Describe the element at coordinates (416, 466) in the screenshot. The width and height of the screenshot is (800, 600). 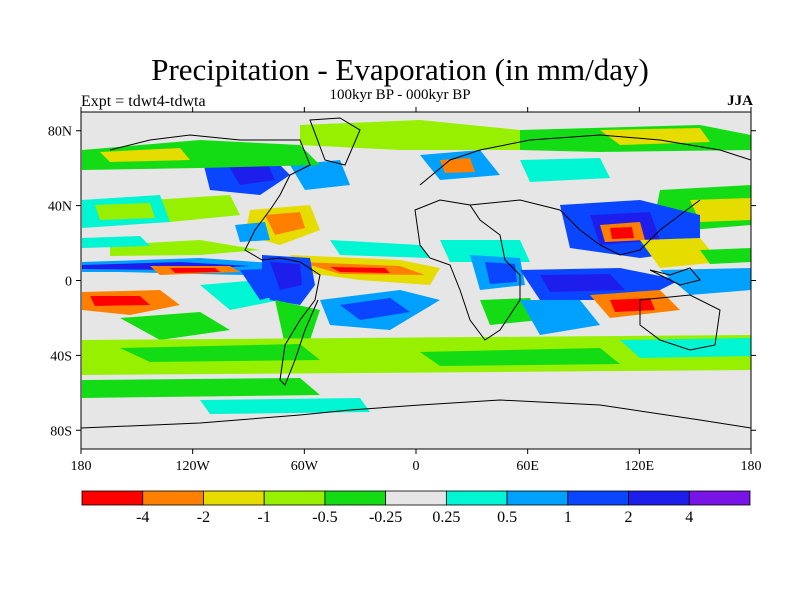
I see `lon-tick-label: 0` at that location.